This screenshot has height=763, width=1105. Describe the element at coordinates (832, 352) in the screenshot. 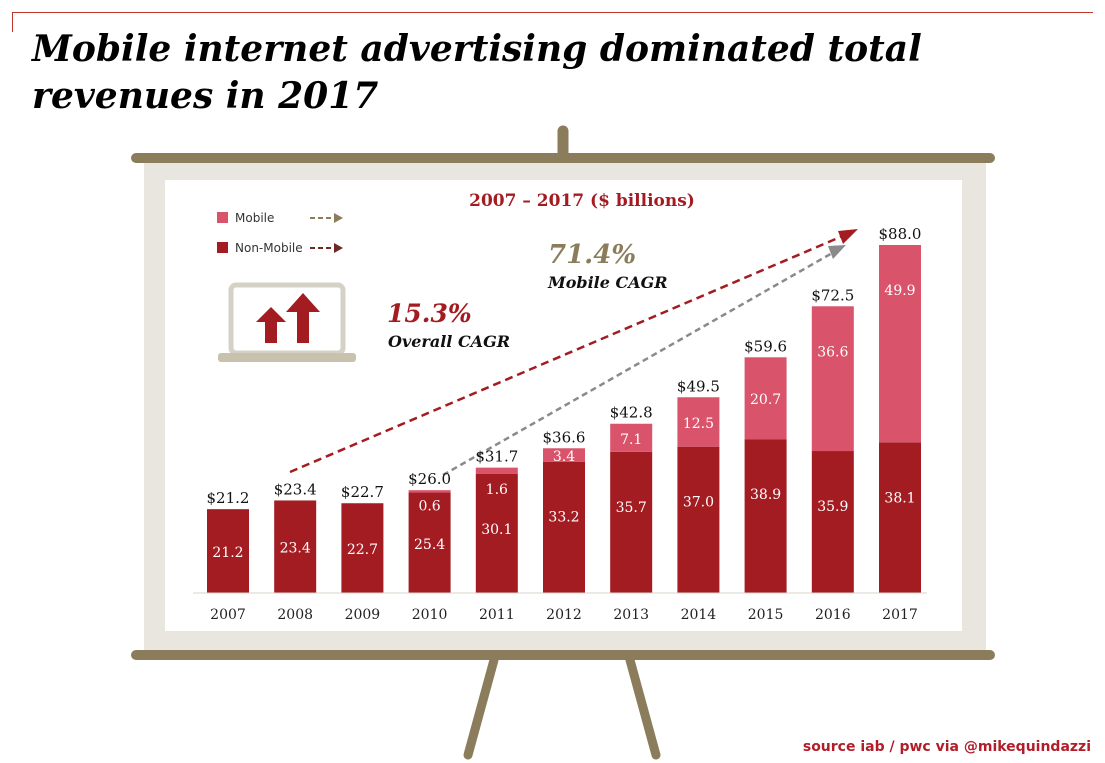

I see `data-label-mobile-2016: 36.6` at that location.